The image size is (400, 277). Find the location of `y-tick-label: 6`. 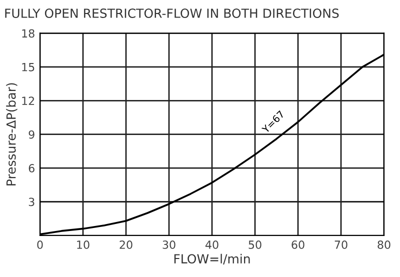

y-tick-label: 6 is located at coordinates (31, 168).